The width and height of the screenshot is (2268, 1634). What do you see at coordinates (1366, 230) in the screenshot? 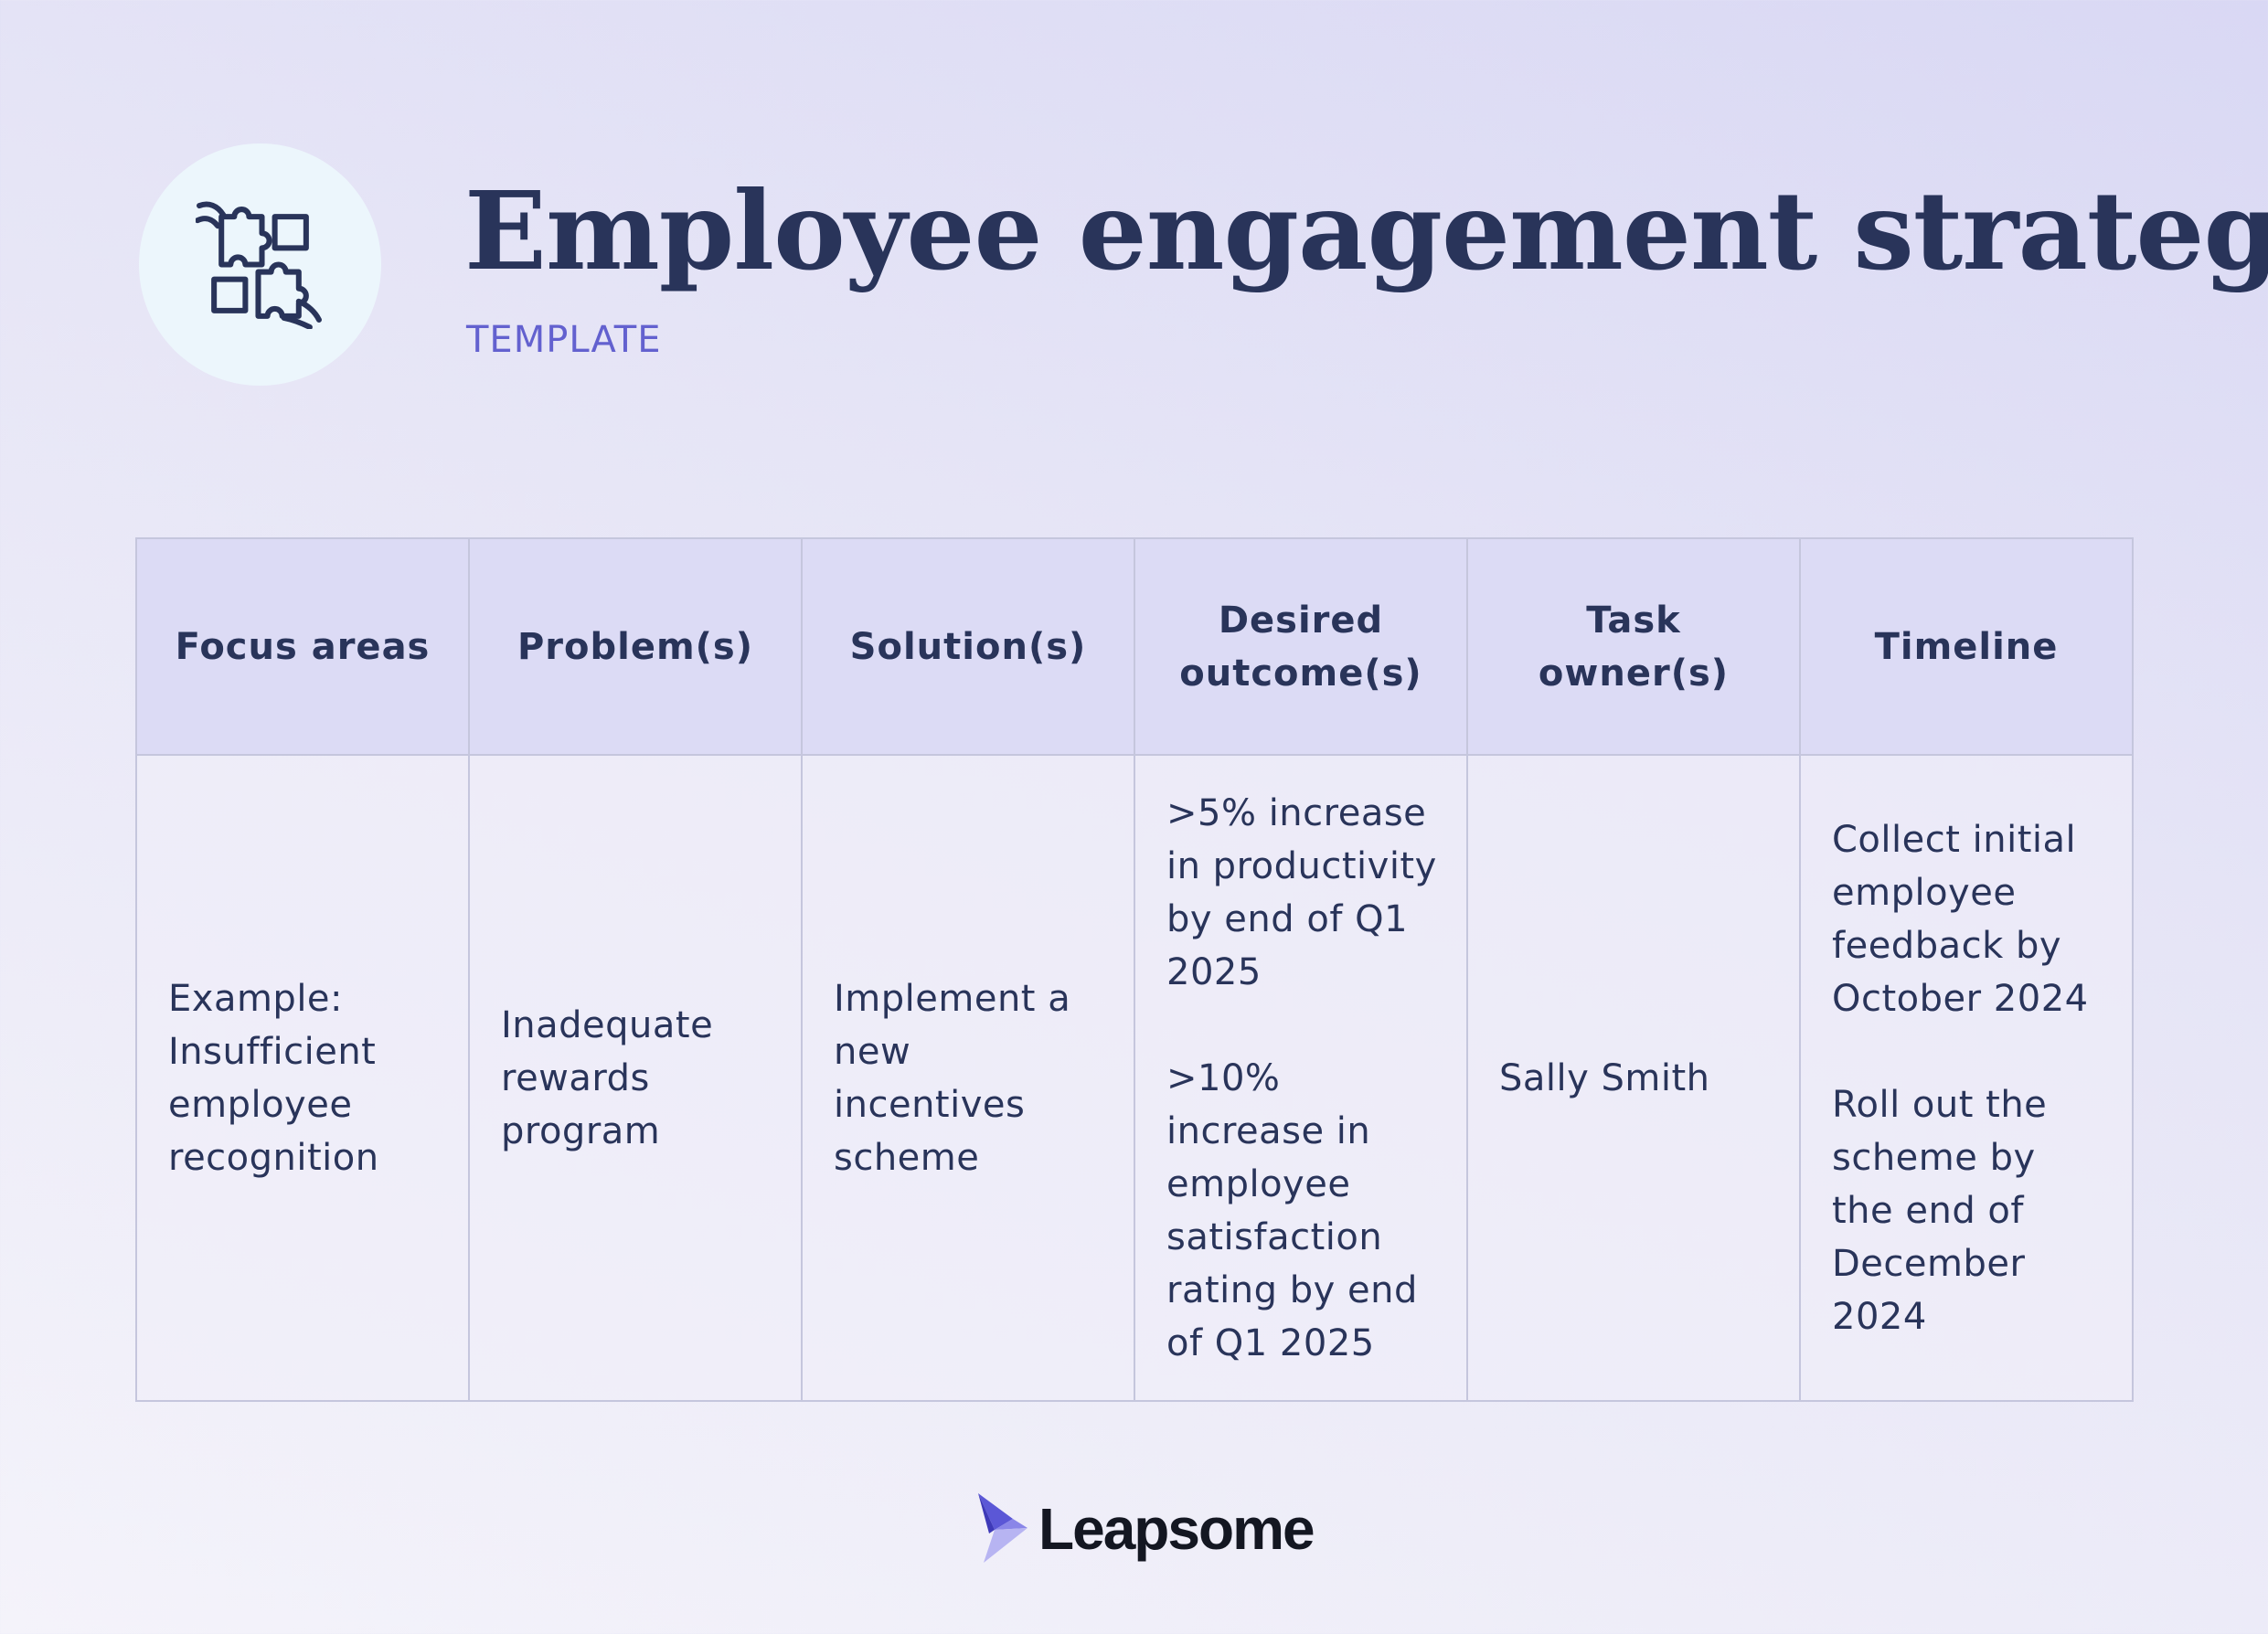
I see `page-title: Employee engagement strategy` at bounding box center [1366, 230].